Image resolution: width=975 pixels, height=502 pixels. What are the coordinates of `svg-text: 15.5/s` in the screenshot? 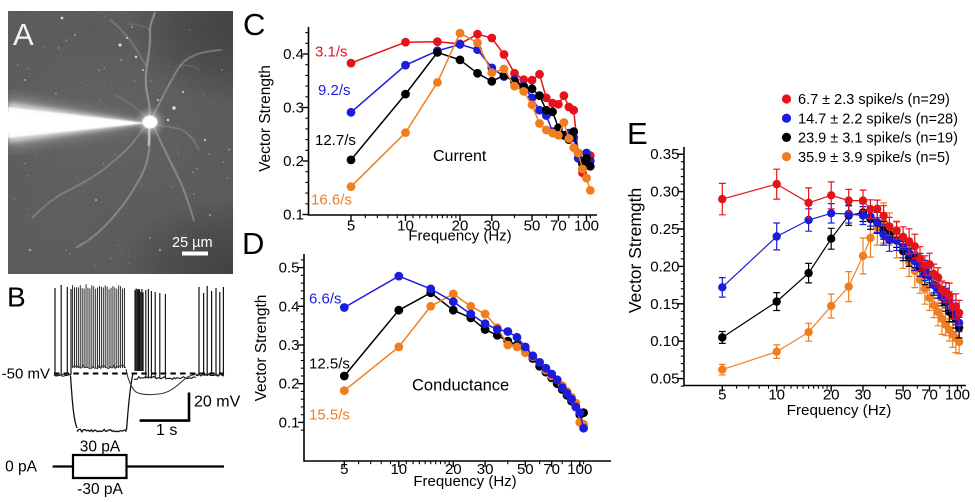 It's located at (329, 415).